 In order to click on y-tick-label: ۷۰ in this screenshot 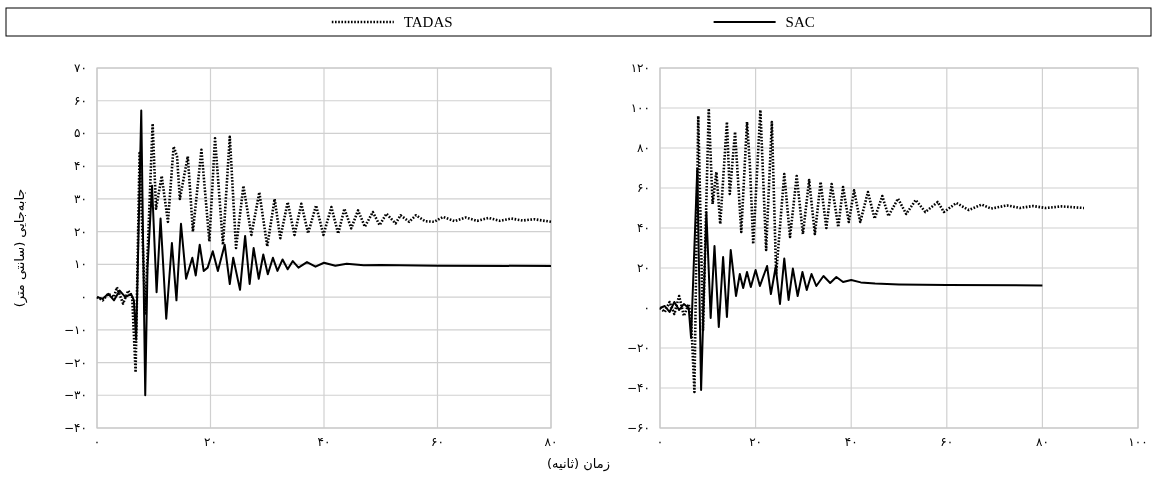, I will do `click(80, 68)`.